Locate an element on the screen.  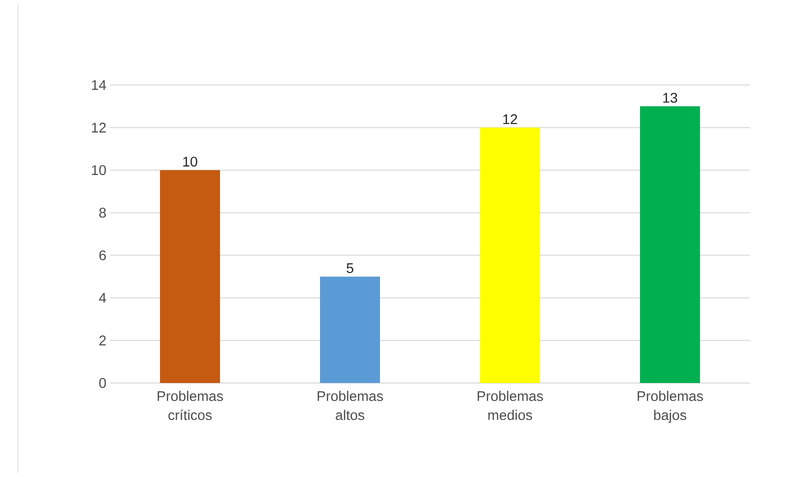
y-tick-label: 4 is located at coordinates (102, 298).